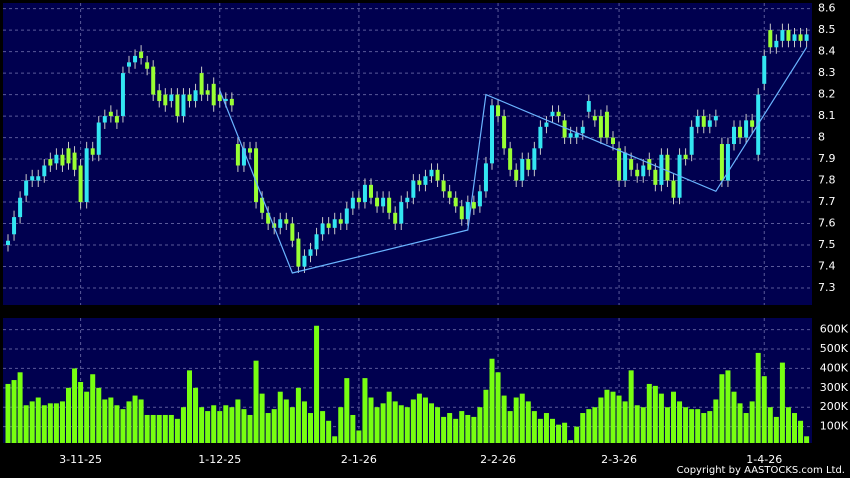 The image size is (850, 478). What do you see at coordinates (827, 223) in the screenshot?
I see `y-tick-label: 7.6` at bounding box center [827, 223].